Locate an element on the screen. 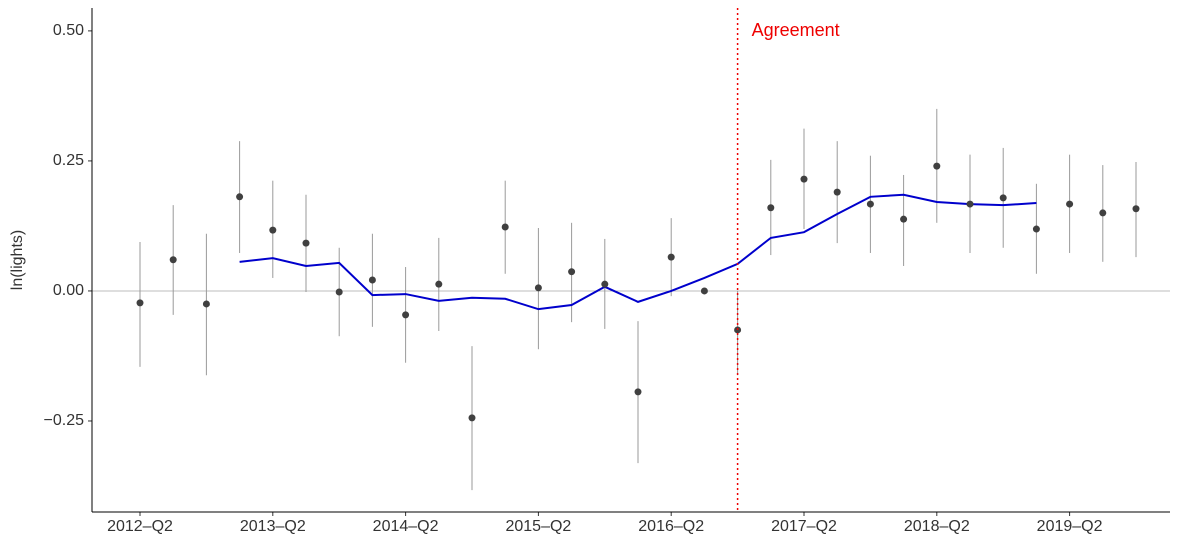  x-tick-label: 2014–Q2 is located at coordinates (406, 526).